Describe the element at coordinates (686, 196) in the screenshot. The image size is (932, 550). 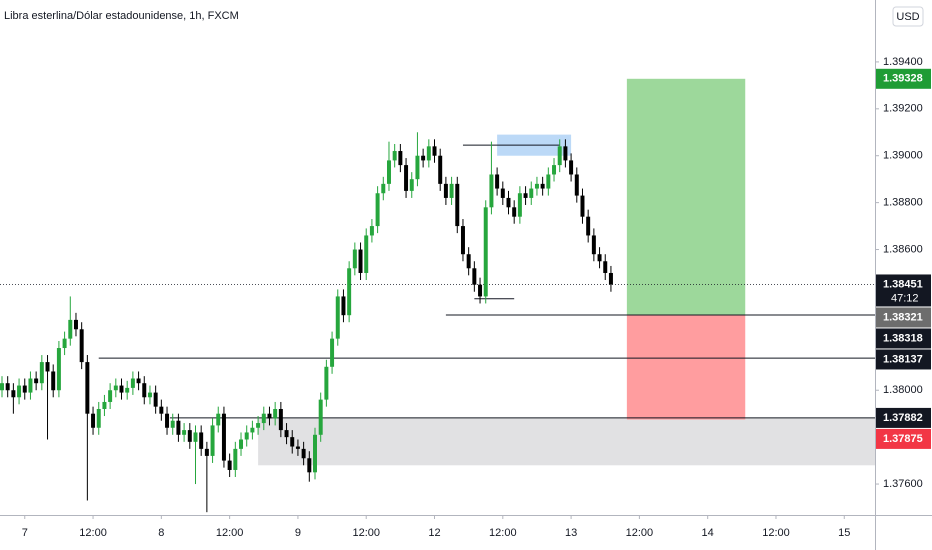
I see `target-zone` at that location.